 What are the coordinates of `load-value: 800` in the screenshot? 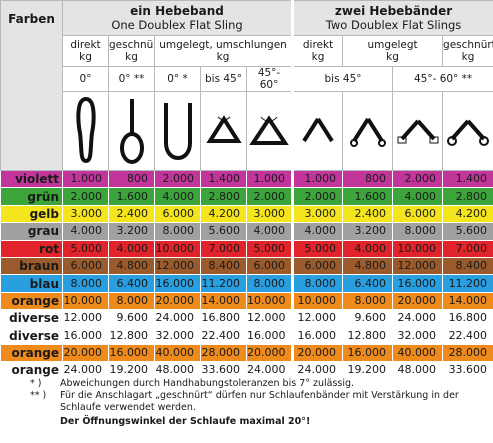 It's located at (131, 179).